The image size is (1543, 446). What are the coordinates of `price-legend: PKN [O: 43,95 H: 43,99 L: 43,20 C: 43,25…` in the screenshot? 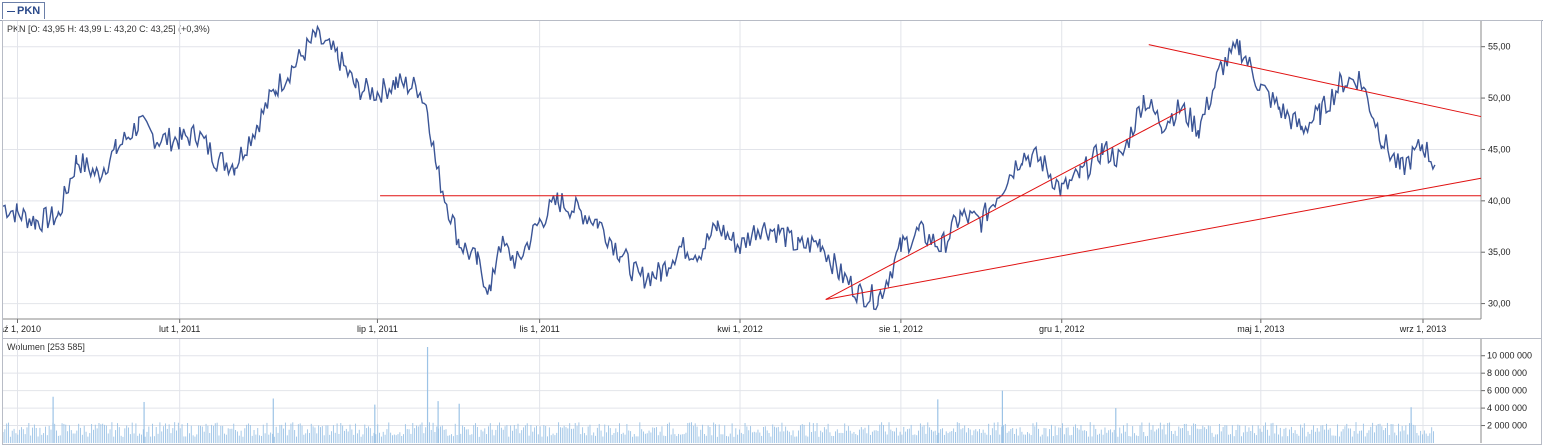 It's located at (108, 29).